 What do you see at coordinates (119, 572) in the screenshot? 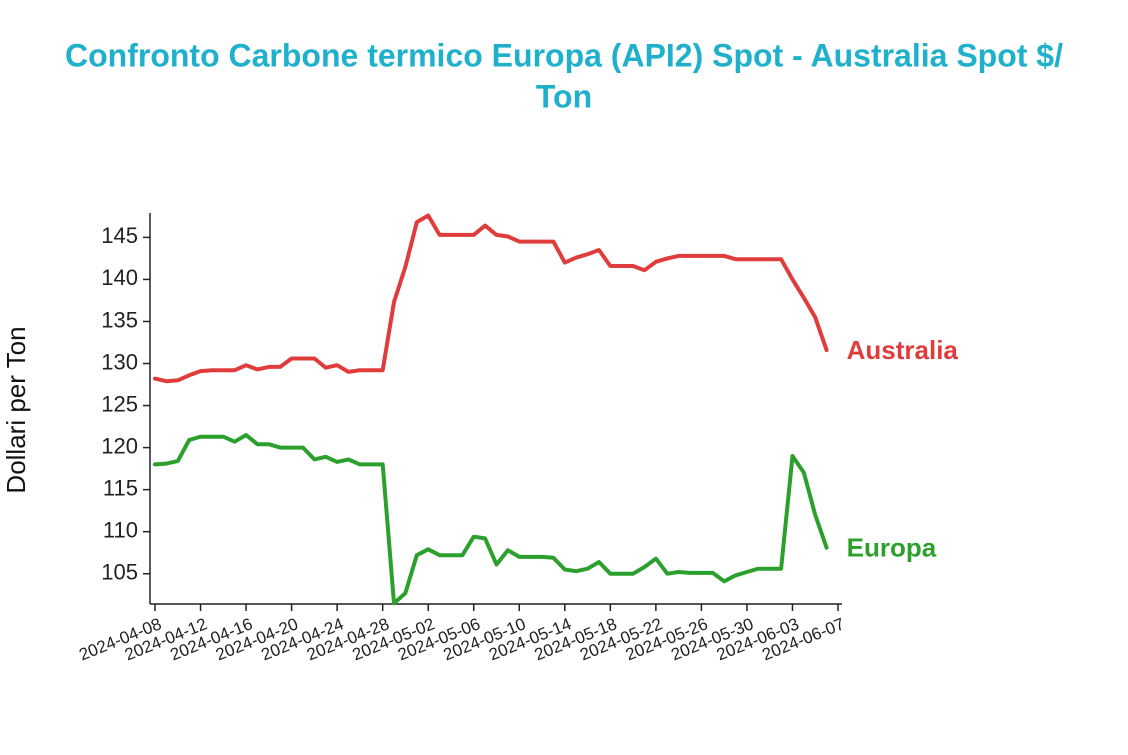
I see `y-tick-label: 105` at bounding box center [119, 572].